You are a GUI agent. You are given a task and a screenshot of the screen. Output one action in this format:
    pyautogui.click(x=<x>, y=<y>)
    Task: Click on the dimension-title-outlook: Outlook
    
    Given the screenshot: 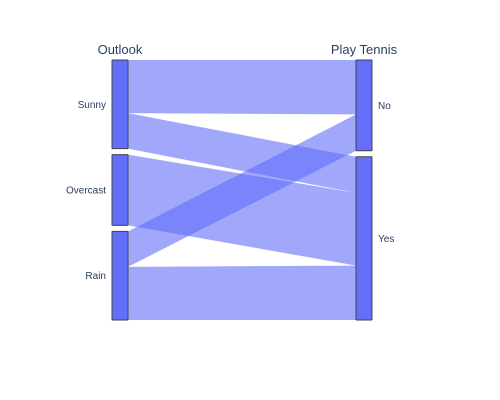 What is the action you would take?
    pyautogui.click(x=120, y=49)
    